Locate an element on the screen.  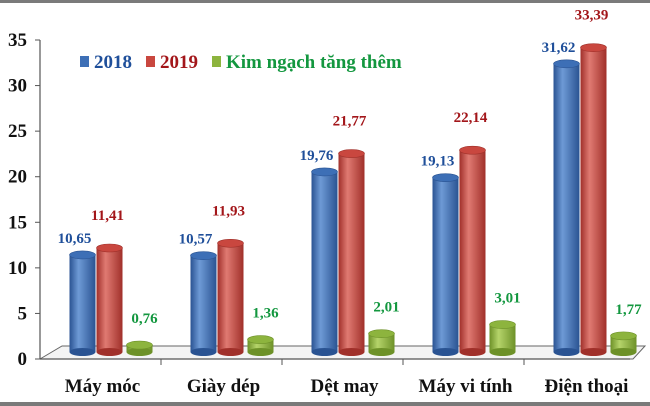
legend-label: 2018 is located at coordinates (113, 62).